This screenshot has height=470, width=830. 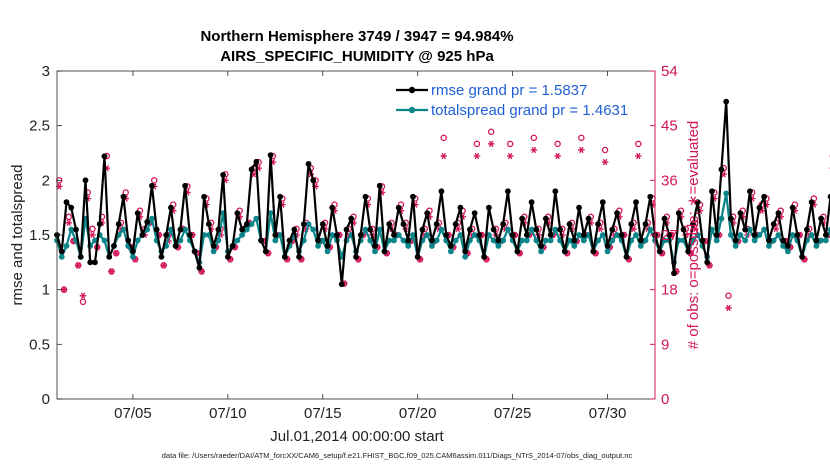 What do you see at coordinates (509, 90) in the screenshot?
I see `rmse-legend-label: rmse grand pr = 1.5837` at bounding box center [509, 90].